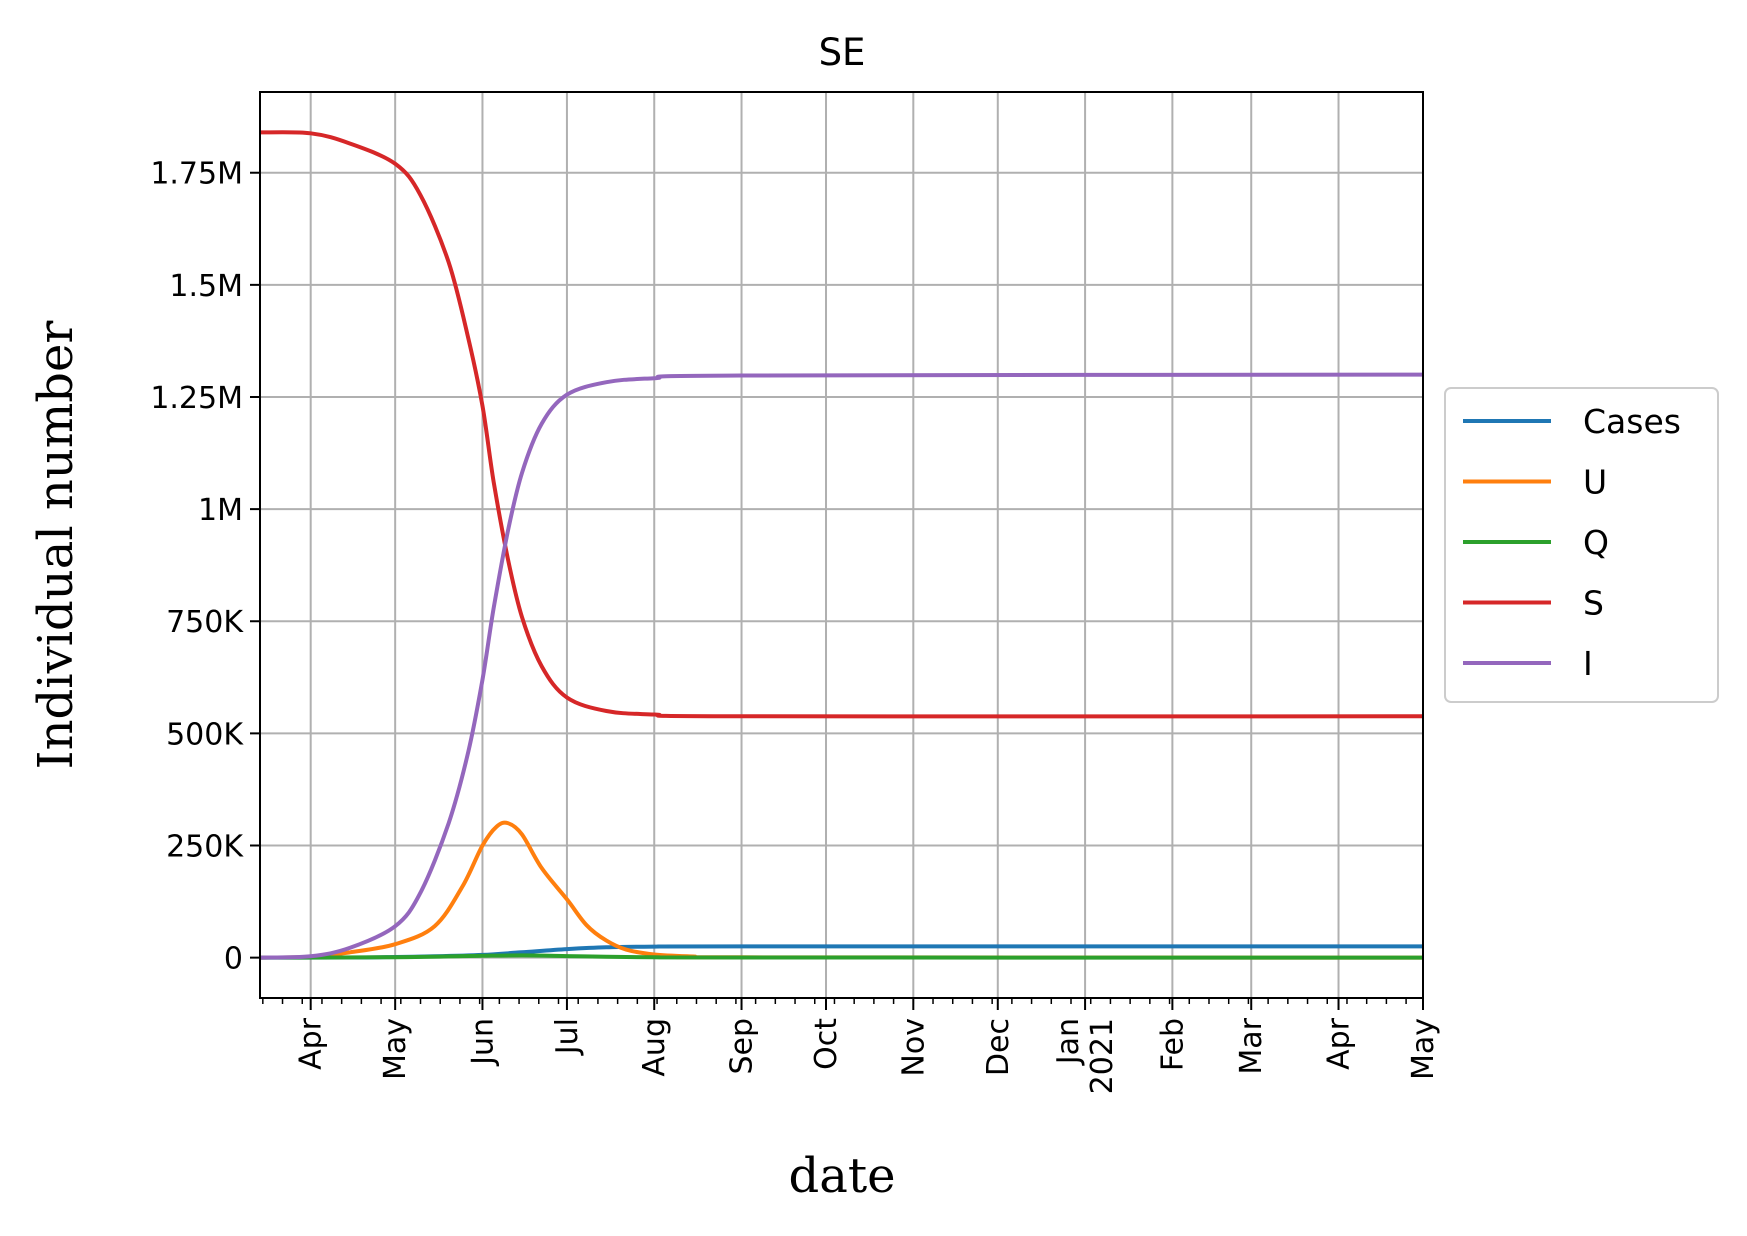  Describe the element at coordinates (842, 52) in the screenshot. I see `chart-title: SE` at that location.